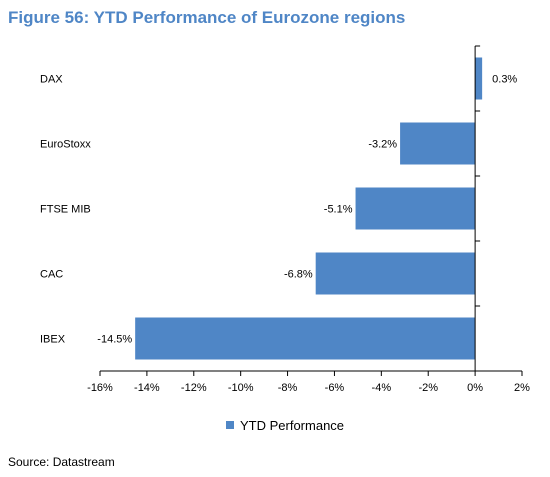 Image resolution: width=550 pixels, height=477 pixels. Describe the element at coordinates (438, 143) in the screenshot. I see `bar-eurostoxx` at that location.